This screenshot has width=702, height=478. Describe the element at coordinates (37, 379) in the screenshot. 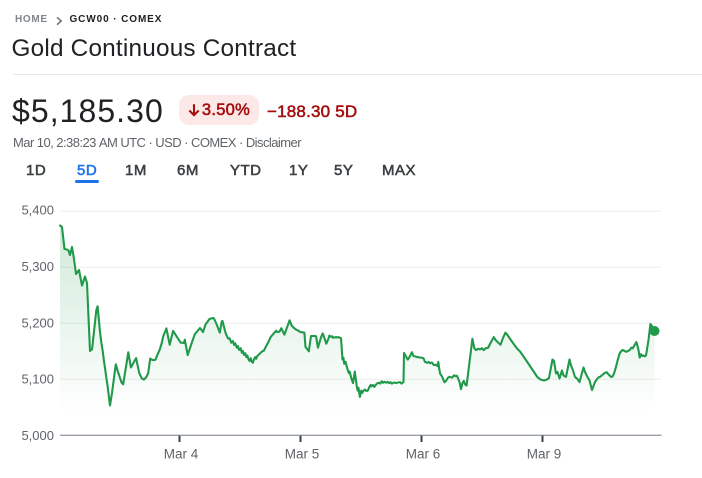

I see `svg-text: 5,100` at that location.